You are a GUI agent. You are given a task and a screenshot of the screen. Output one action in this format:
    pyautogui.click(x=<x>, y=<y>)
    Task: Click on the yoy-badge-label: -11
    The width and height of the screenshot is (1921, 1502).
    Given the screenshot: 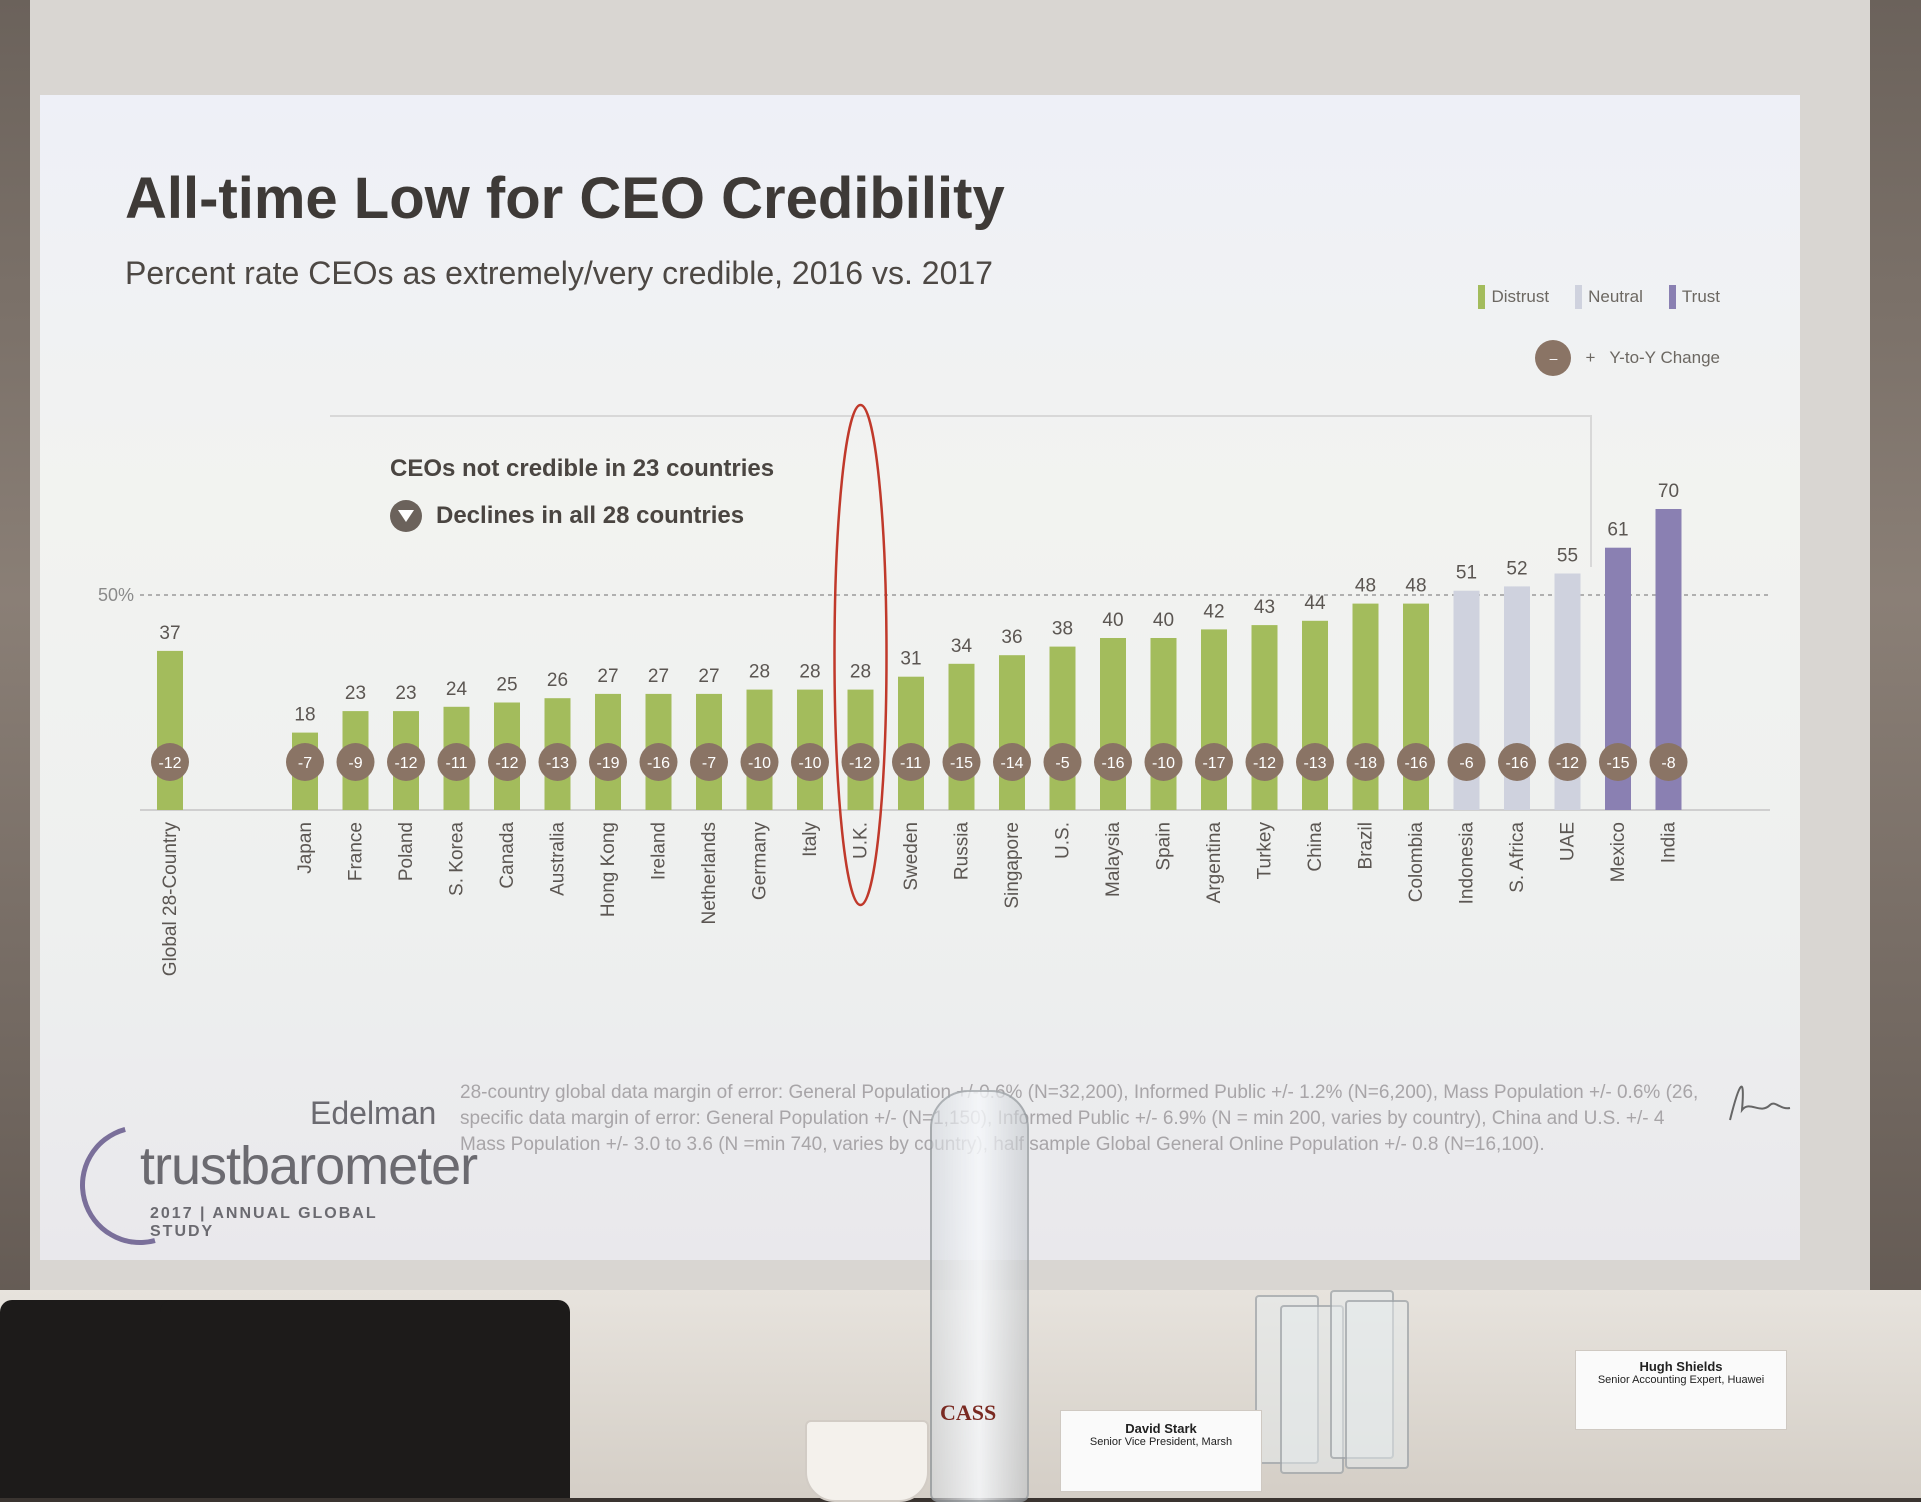 What is the action you would take?
    pyautogui.click(x=911, y=763)
    